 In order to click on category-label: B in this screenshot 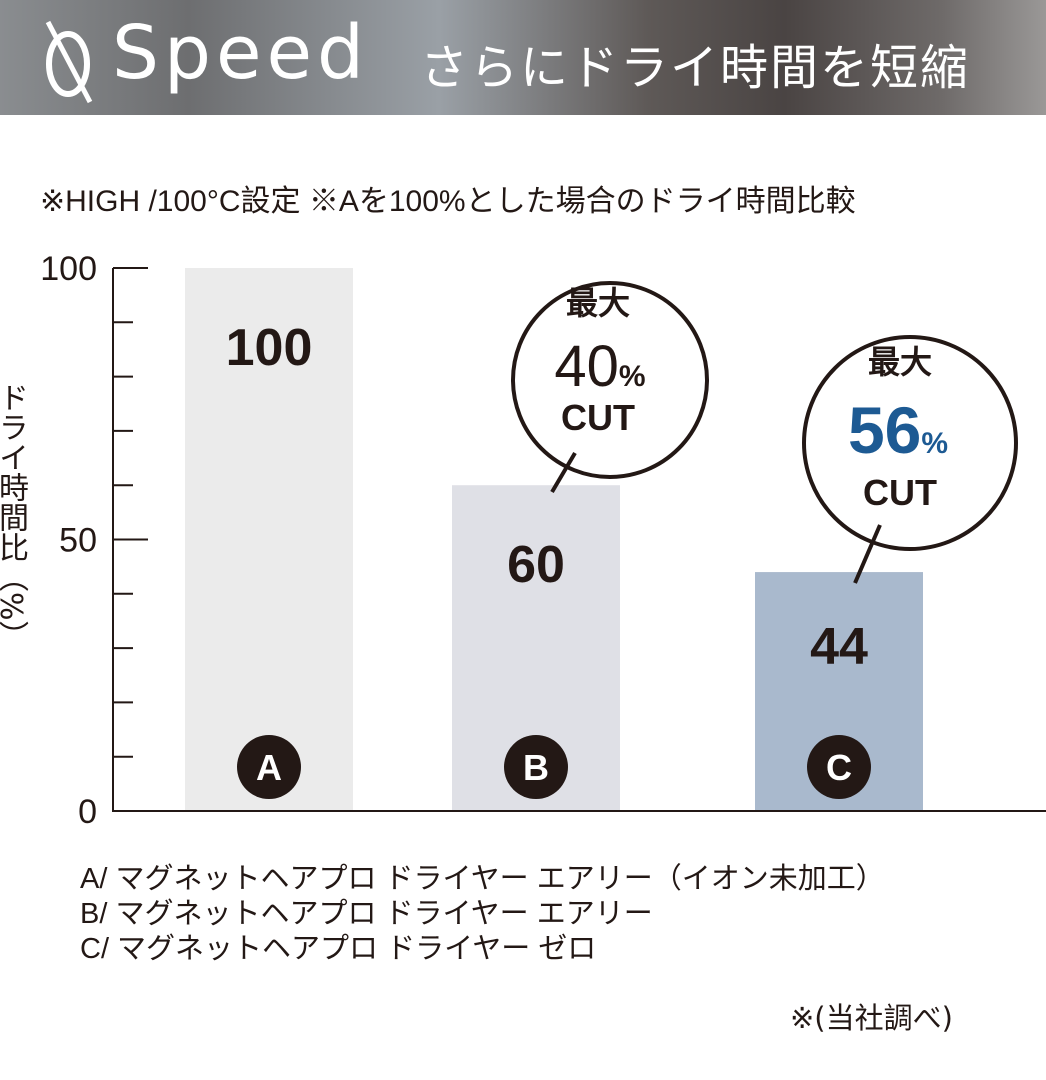, I will do `click(536, 767)`.